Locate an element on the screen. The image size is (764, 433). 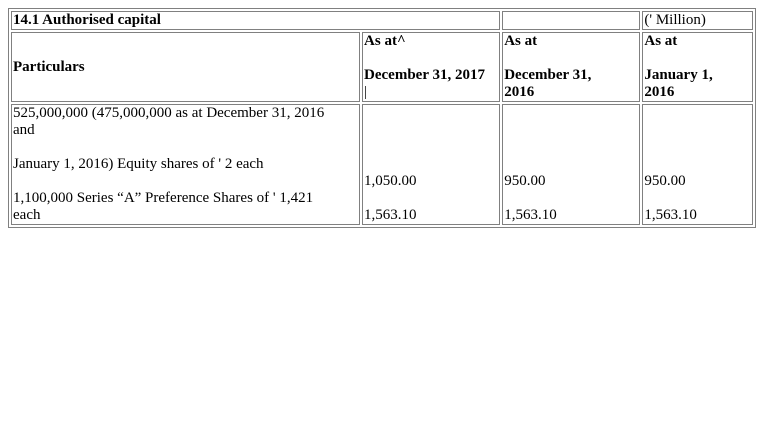
col-header-jan-2016-line3: 2016 is located at coordinates (659, 92).